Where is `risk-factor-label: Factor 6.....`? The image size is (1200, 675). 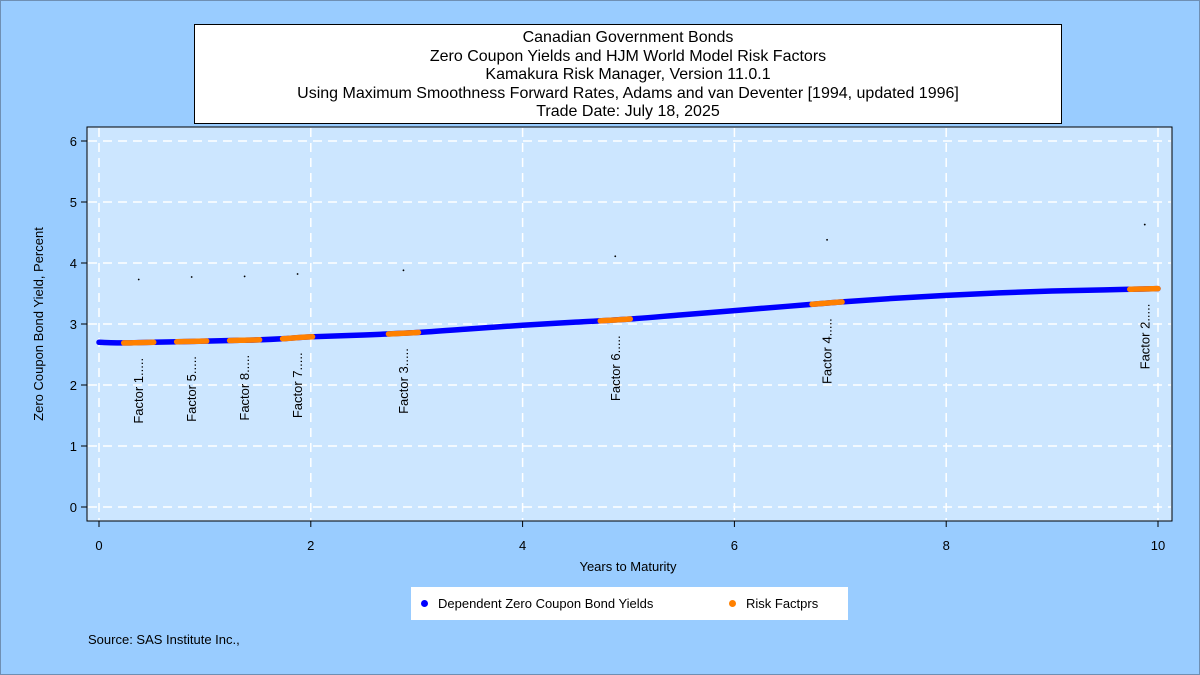
risk-factor-label: Factor 6..... is located at coordinates (615, 368).